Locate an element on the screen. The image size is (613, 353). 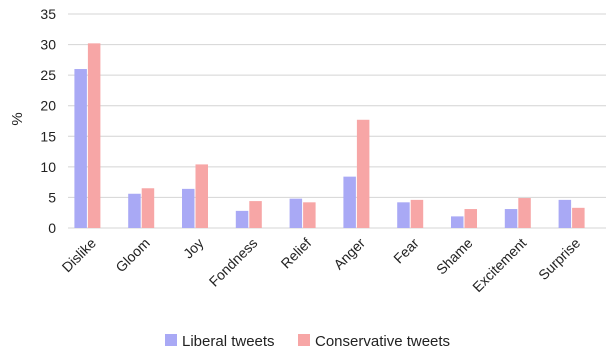
bar-conservative-excitement is located at coordinates (524, 213).